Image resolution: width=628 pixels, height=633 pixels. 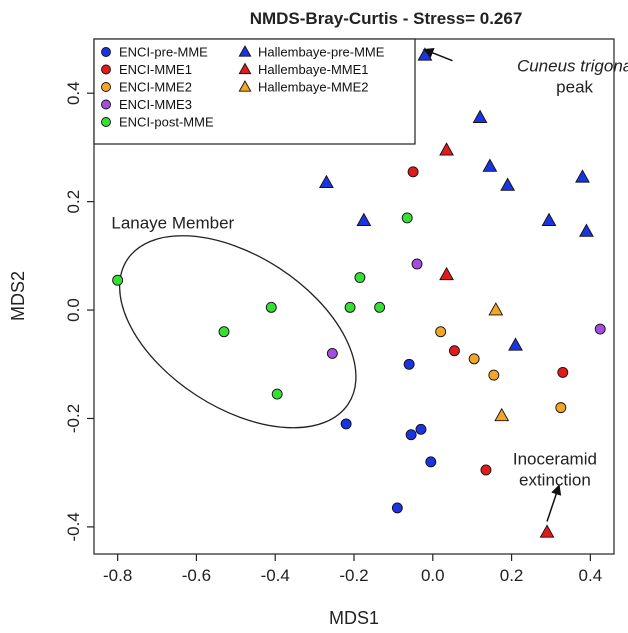 What do you see at coordinates (106, 69) in the screenshot?
I see `legend-enci-mme1-marker` at bounding box center [106, 69].